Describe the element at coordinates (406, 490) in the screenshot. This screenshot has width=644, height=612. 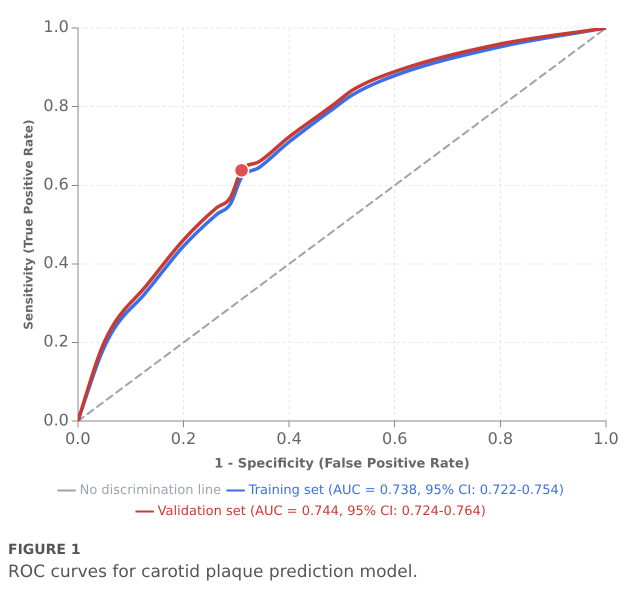
I see `legend-label: Training set (AUC = 0.738, 95% CI: 0.722-0.754)` at that location.